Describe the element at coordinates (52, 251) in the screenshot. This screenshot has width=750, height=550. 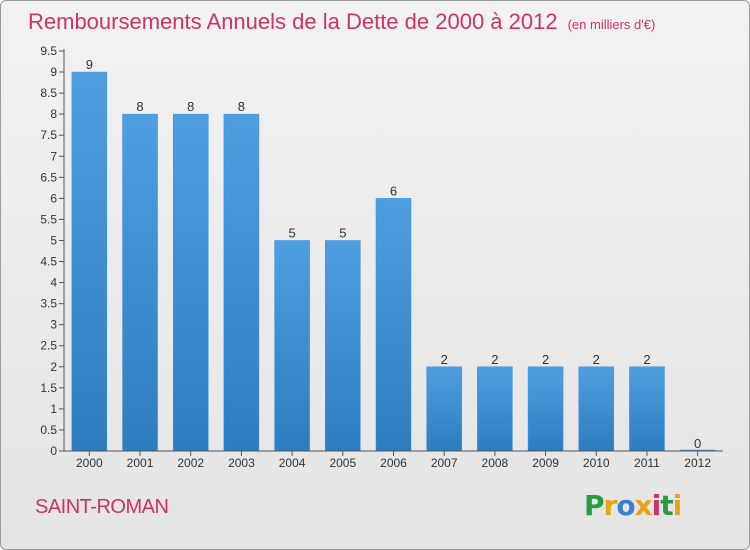
I see `y-axis: 0 0.5 1 1.5 2 2.5 3 3.5 4 4.5 5 5.5 6 6.5 7 7.5 8 8.5 9 9.5` at that location.